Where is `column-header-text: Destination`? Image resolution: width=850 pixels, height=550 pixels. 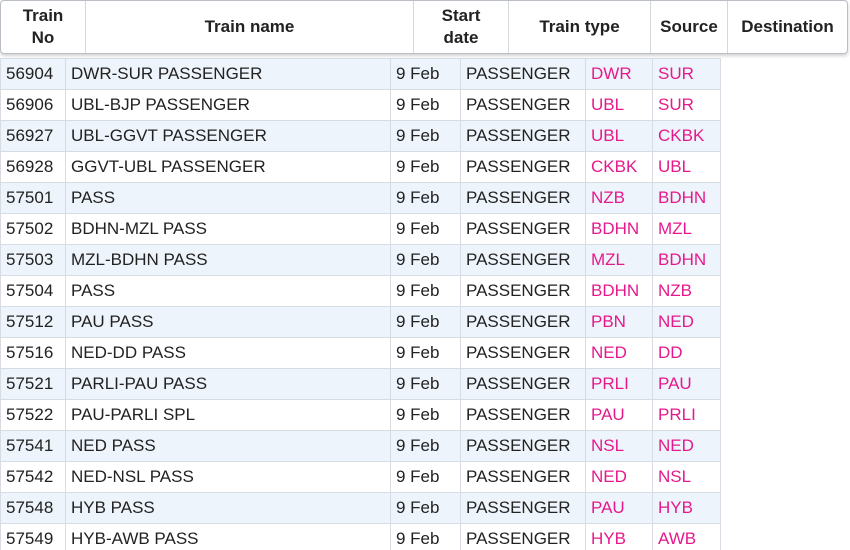
column-header-text: Destination is located at coordinates (787, 26).